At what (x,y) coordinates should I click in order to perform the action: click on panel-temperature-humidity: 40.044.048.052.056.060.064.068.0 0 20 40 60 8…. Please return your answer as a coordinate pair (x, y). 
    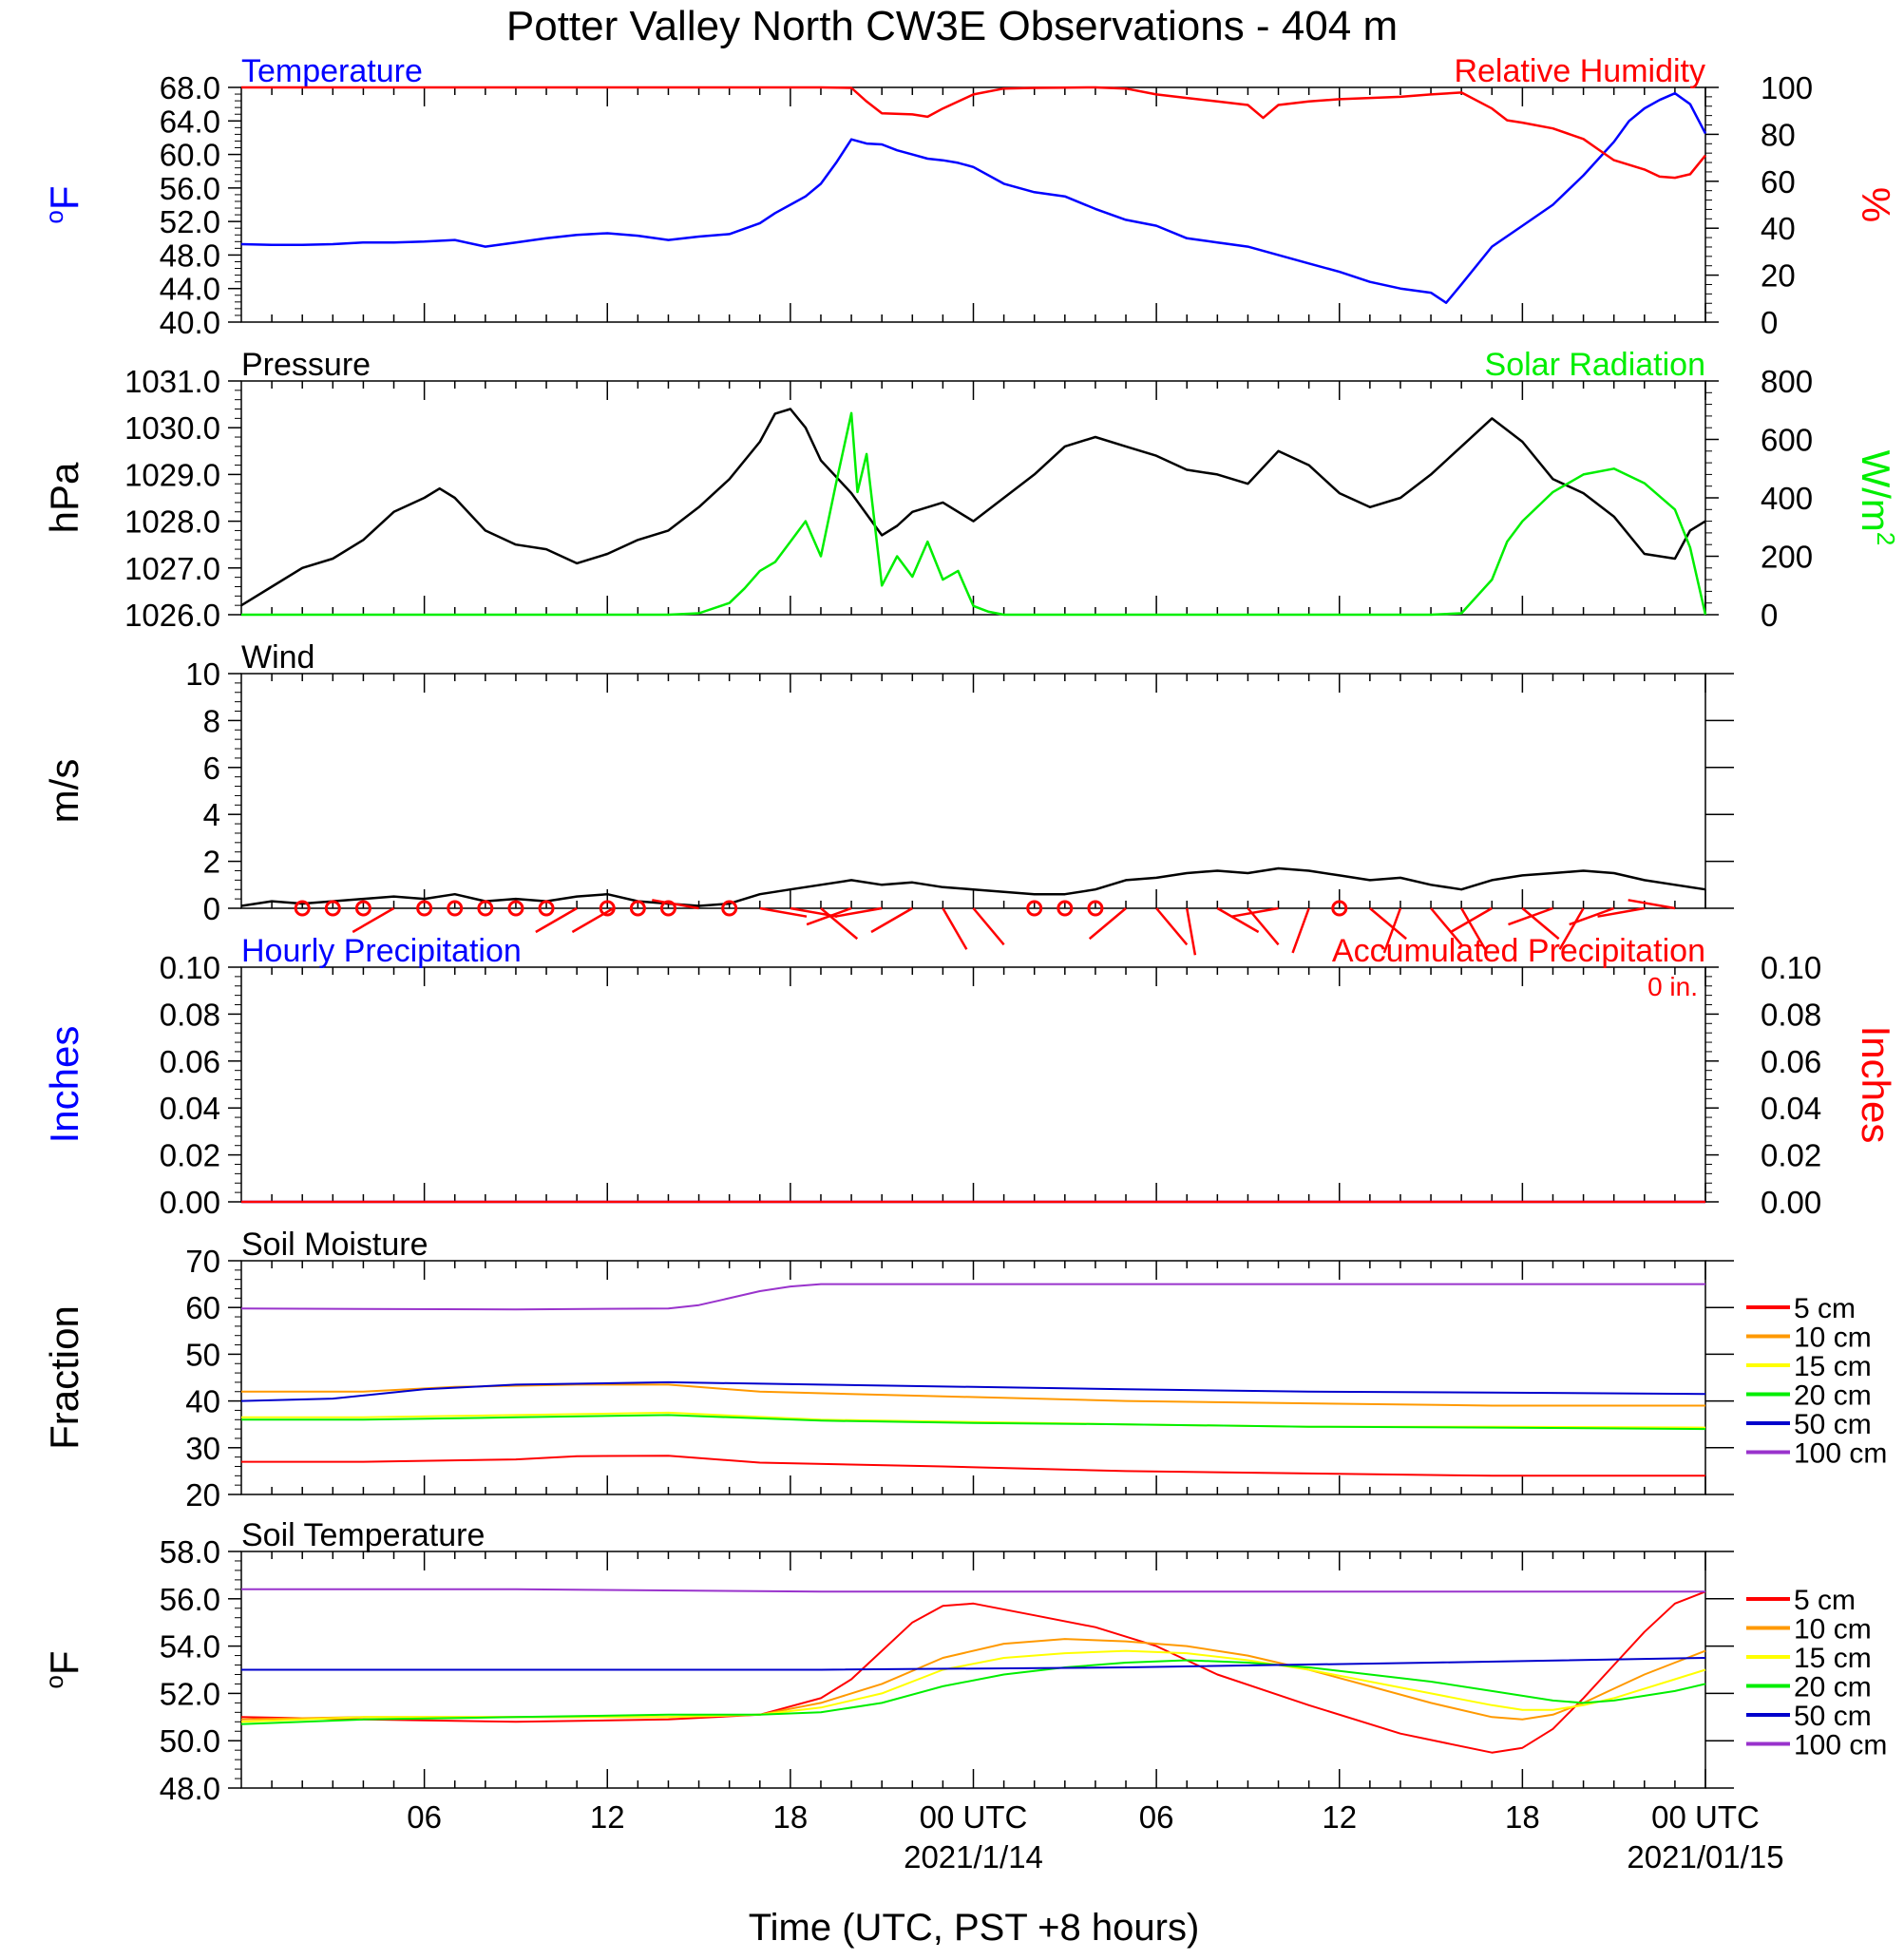
    Looking at the image, I should click on (969, 196).